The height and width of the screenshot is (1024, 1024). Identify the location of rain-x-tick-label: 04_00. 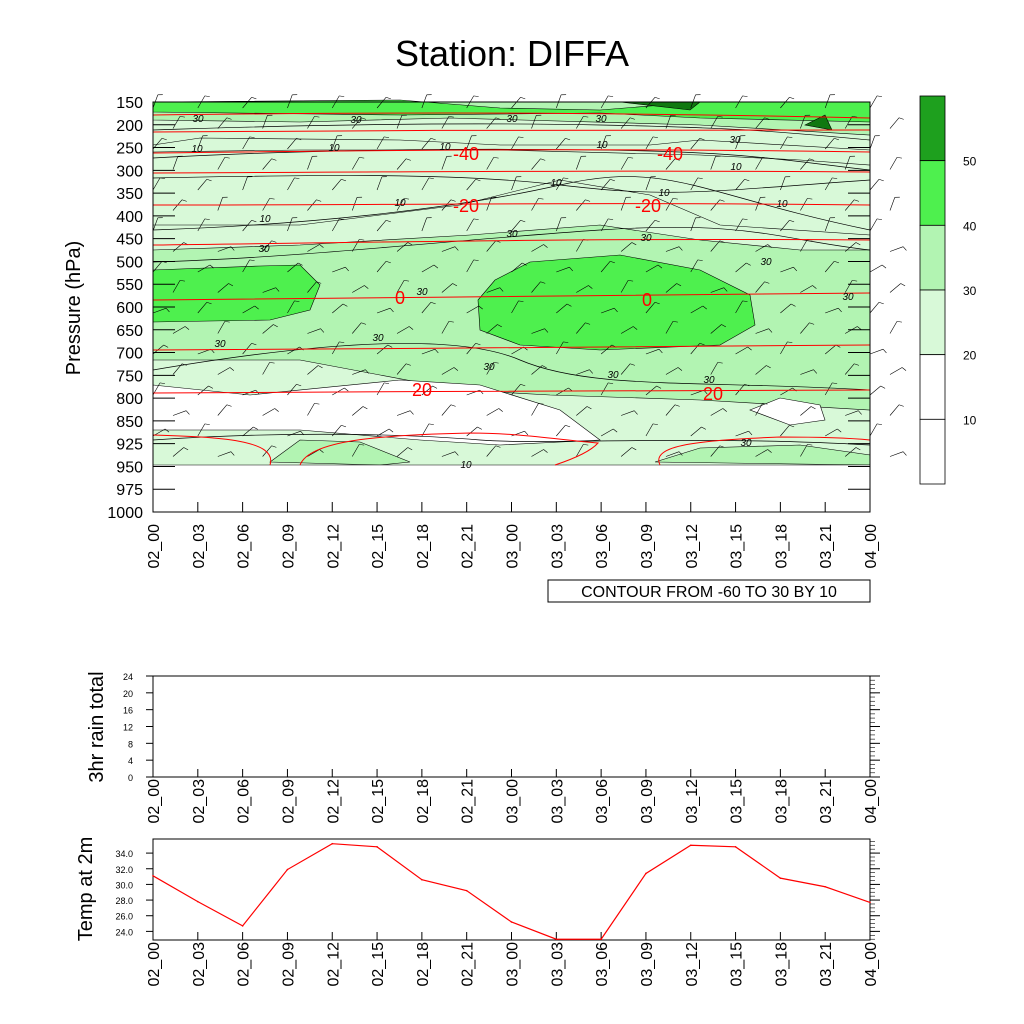
(871, 801).